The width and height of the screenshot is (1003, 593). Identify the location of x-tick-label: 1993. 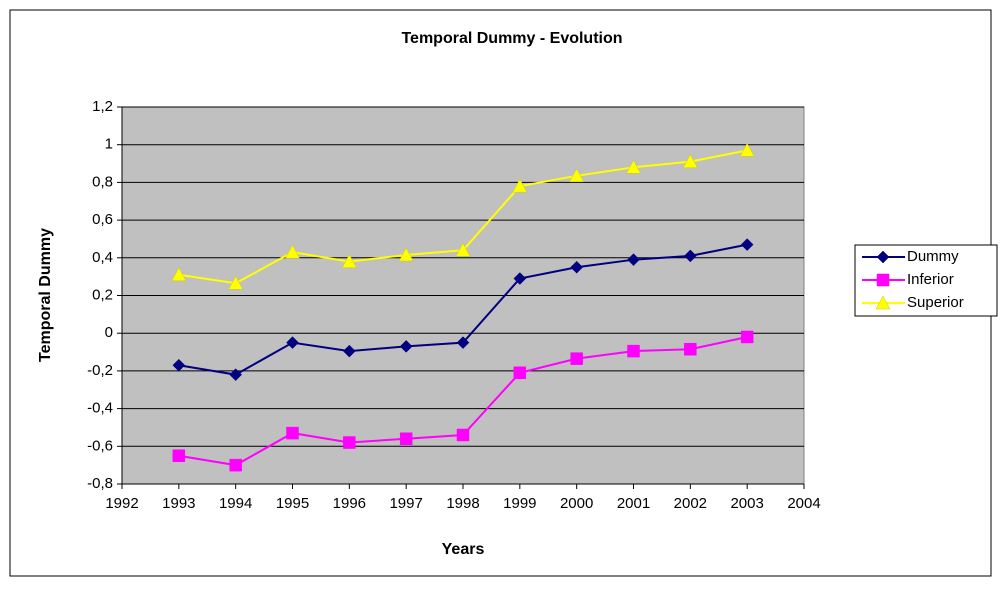
(178, 503).